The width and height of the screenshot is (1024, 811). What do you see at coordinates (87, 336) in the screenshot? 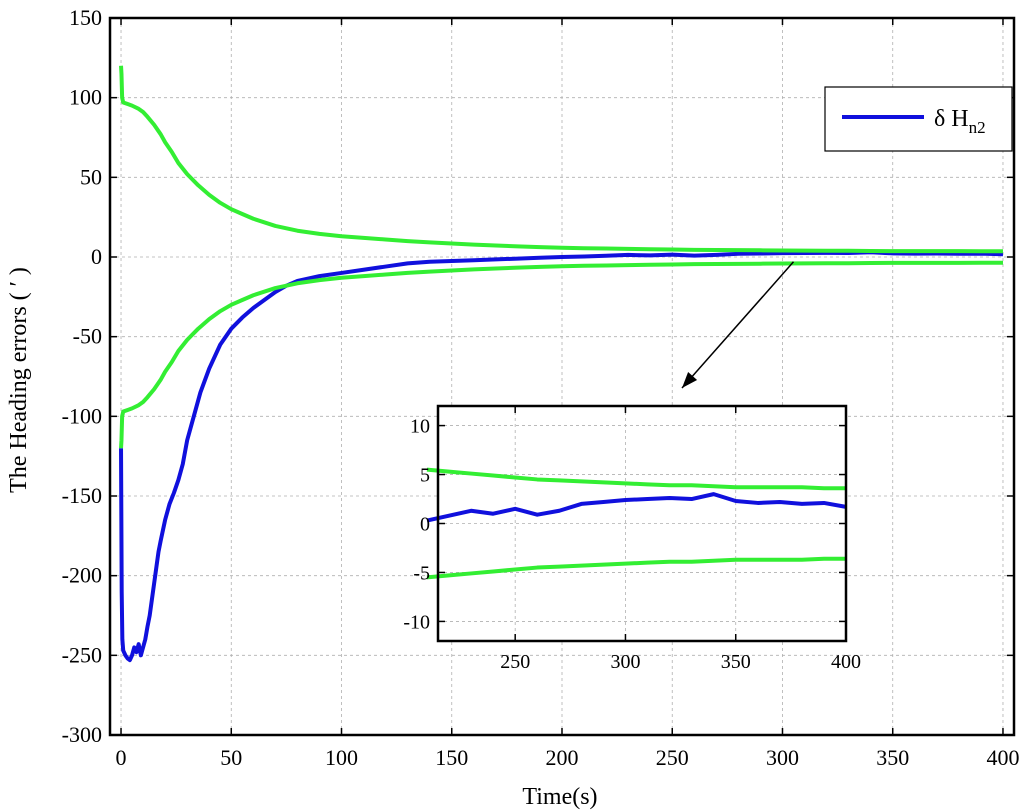
I see `main-tick-label-y: -50` at bounding box center [87, 336].